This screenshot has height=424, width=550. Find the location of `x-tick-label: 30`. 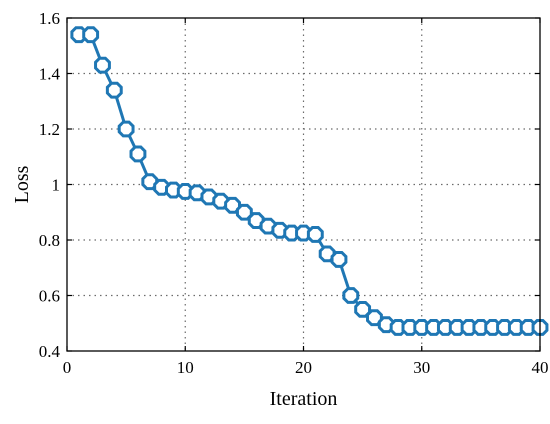

x-tick-label: 30 is located at coordinates (421, 367).